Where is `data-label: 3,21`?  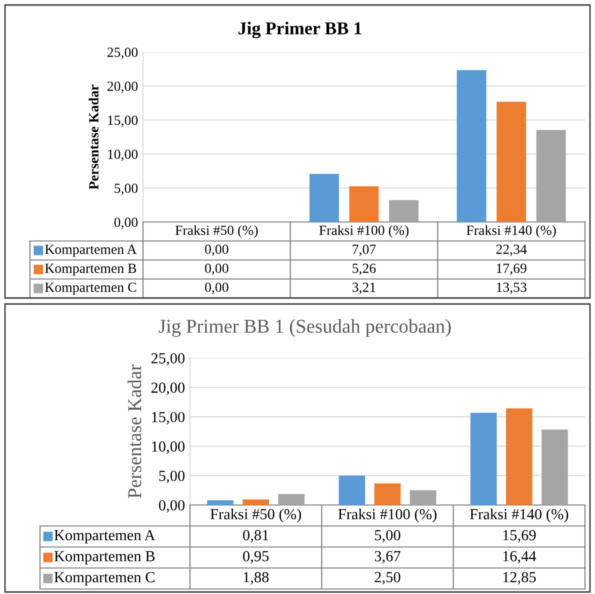
data-label: 3,21 is located at coordinates (364, 288).